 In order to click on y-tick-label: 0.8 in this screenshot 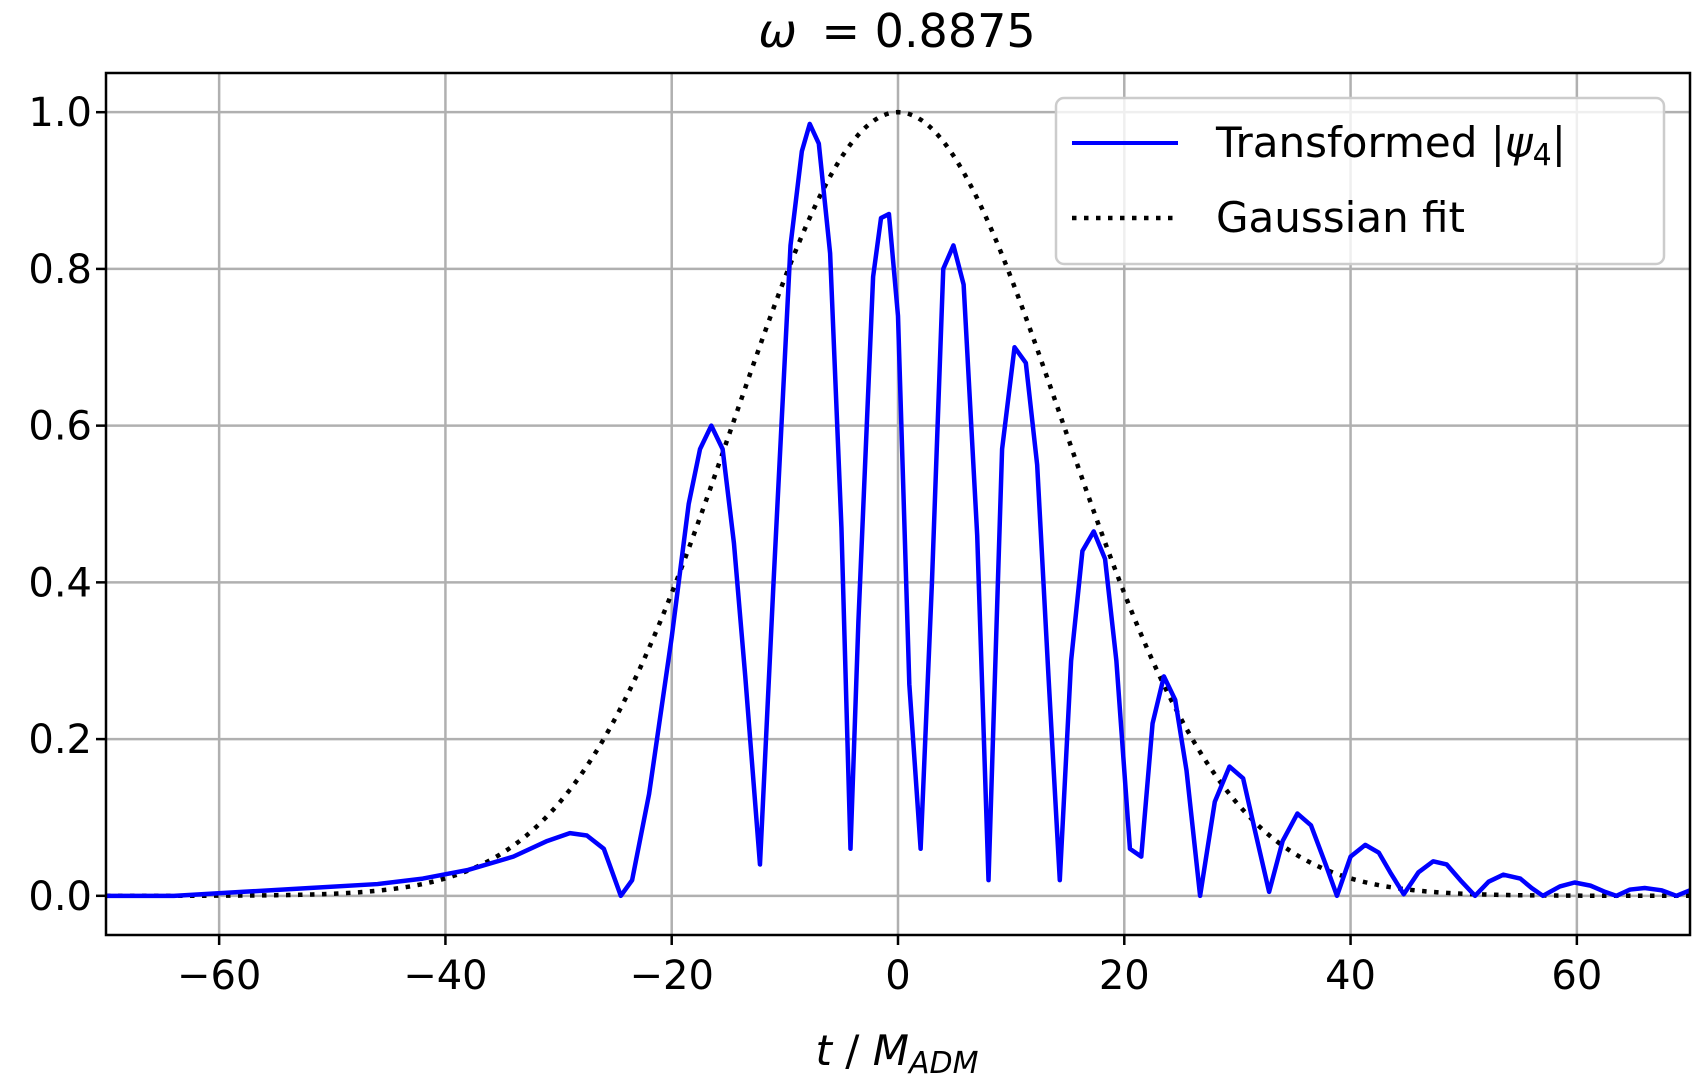, I will do `click(60, 270)`.